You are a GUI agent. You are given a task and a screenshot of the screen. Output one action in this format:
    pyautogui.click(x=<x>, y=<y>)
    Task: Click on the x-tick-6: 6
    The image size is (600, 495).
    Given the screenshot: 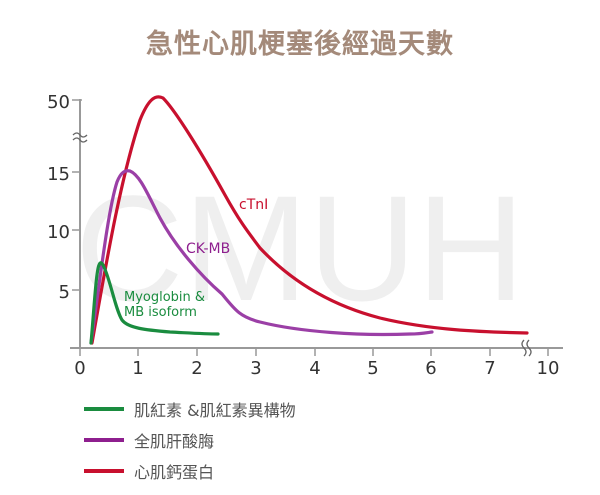 What is the action you would take?
    pyautogui.click(x=430, y=368)
    